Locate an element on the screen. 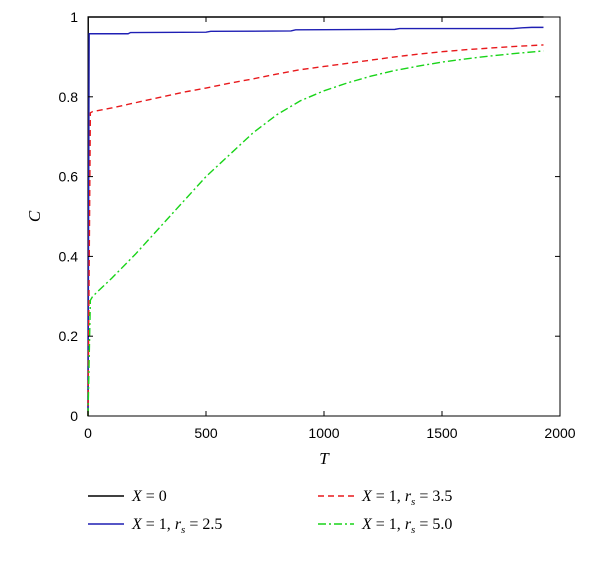 This screenshot has height=562, width=600. x-tick-label: 2000 is located at coordinates (559, 433).